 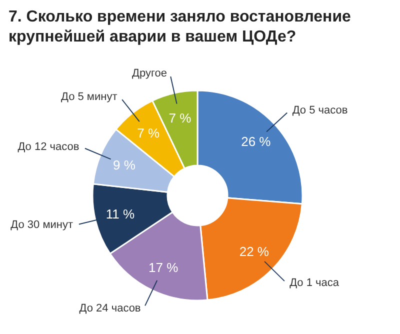 I want to click on slice-label: До 5 часов, so click(x=320, y=110).